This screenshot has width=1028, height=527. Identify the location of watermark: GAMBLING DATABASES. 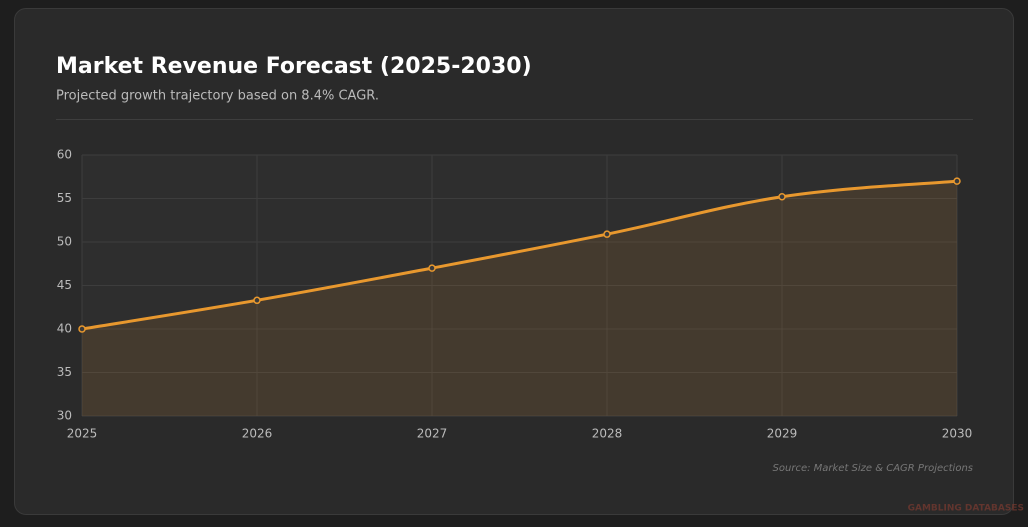
(966, 509).